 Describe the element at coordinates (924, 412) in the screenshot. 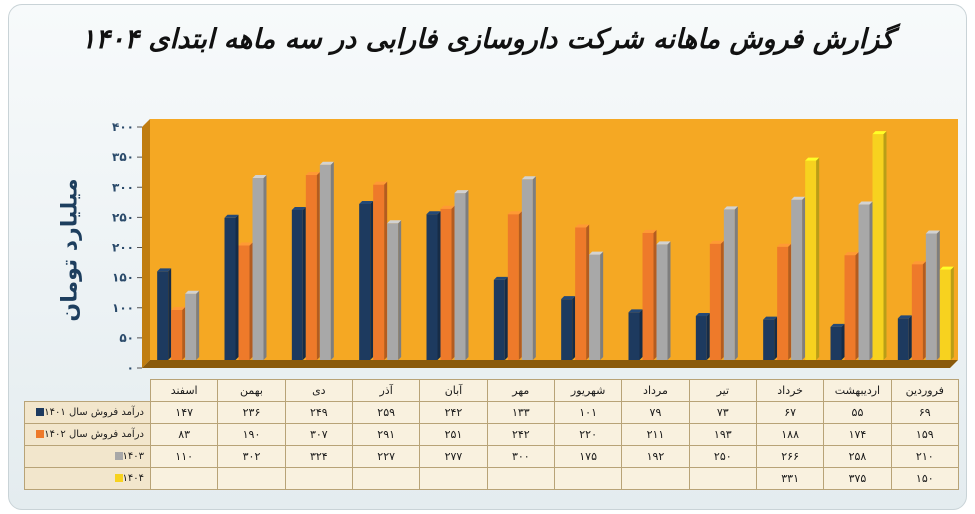

I see `data-label: ۶۹` at that location.